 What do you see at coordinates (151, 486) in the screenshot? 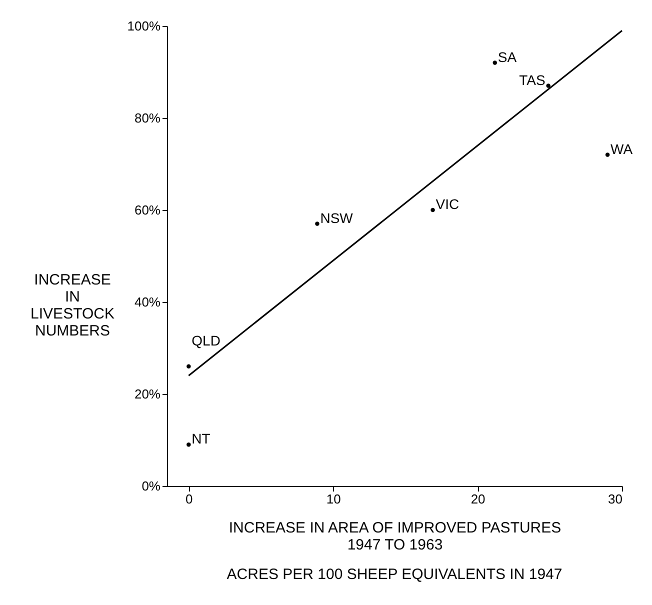
I see `y-tick-label: 0%` at bounding box center [151, 486].